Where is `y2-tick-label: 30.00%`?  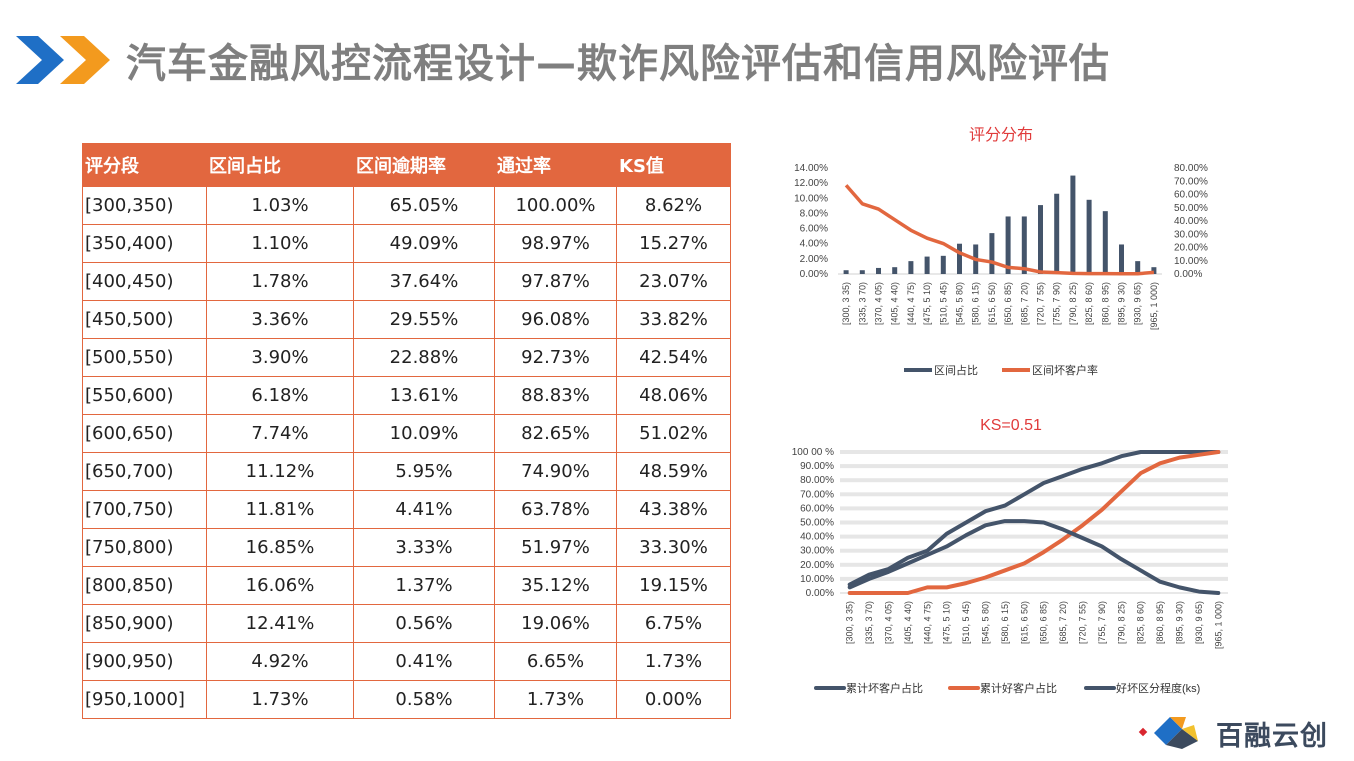
y2-tick-label: 30.00% is located at coordinates (1191, 234).